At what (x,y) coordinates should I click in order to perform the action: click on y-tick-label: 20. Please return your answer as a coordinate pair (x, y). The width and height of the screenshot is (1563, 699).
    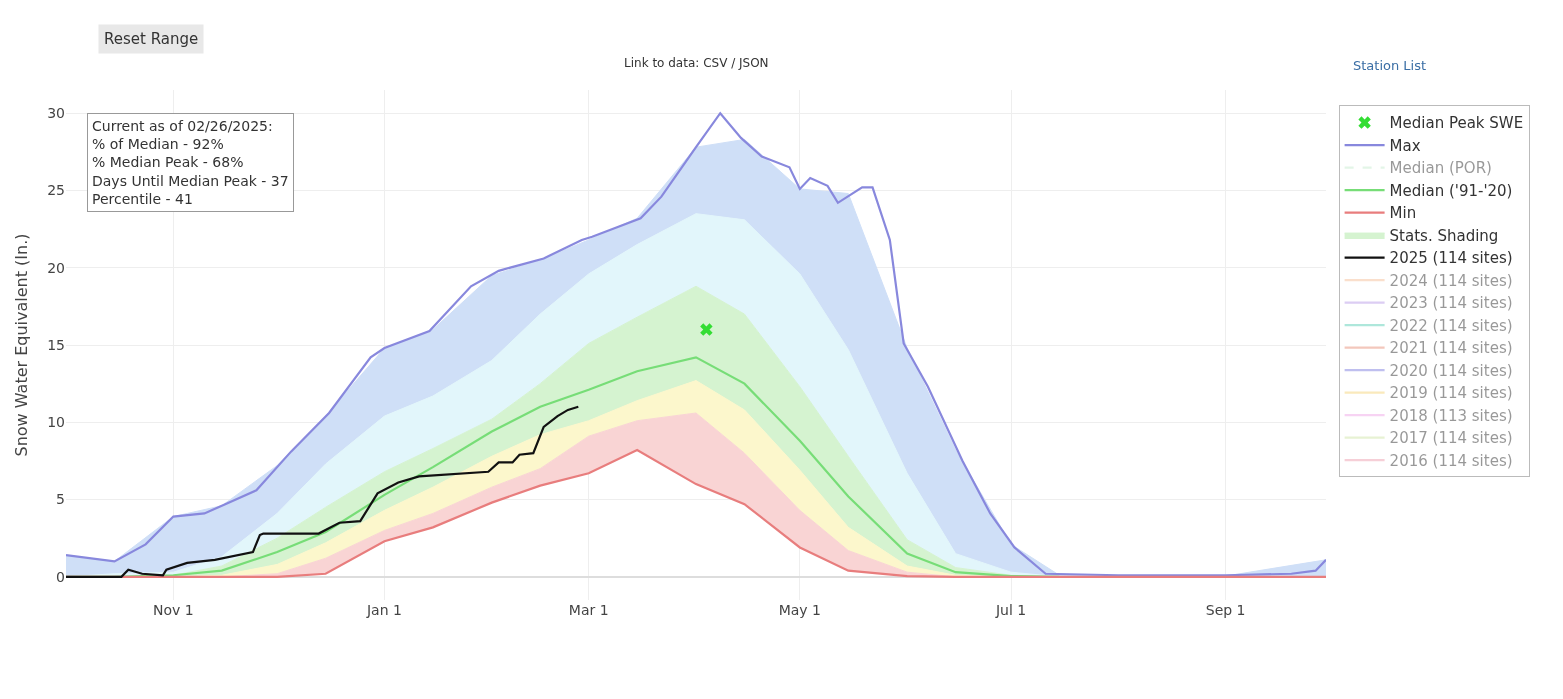
    Looking at the image, I should click on (56, 267).